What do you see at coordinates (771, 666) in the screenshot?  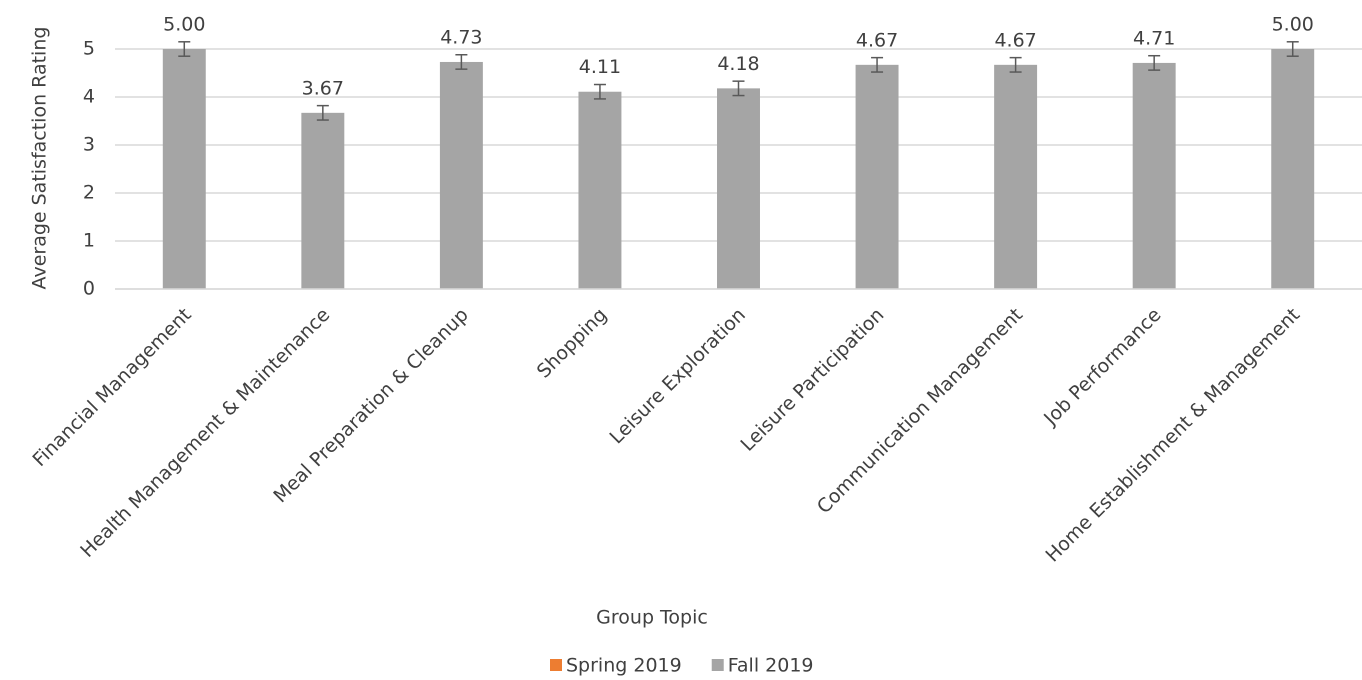 I see `legend-label: Fall 2019` at bounding box center [771, 666].